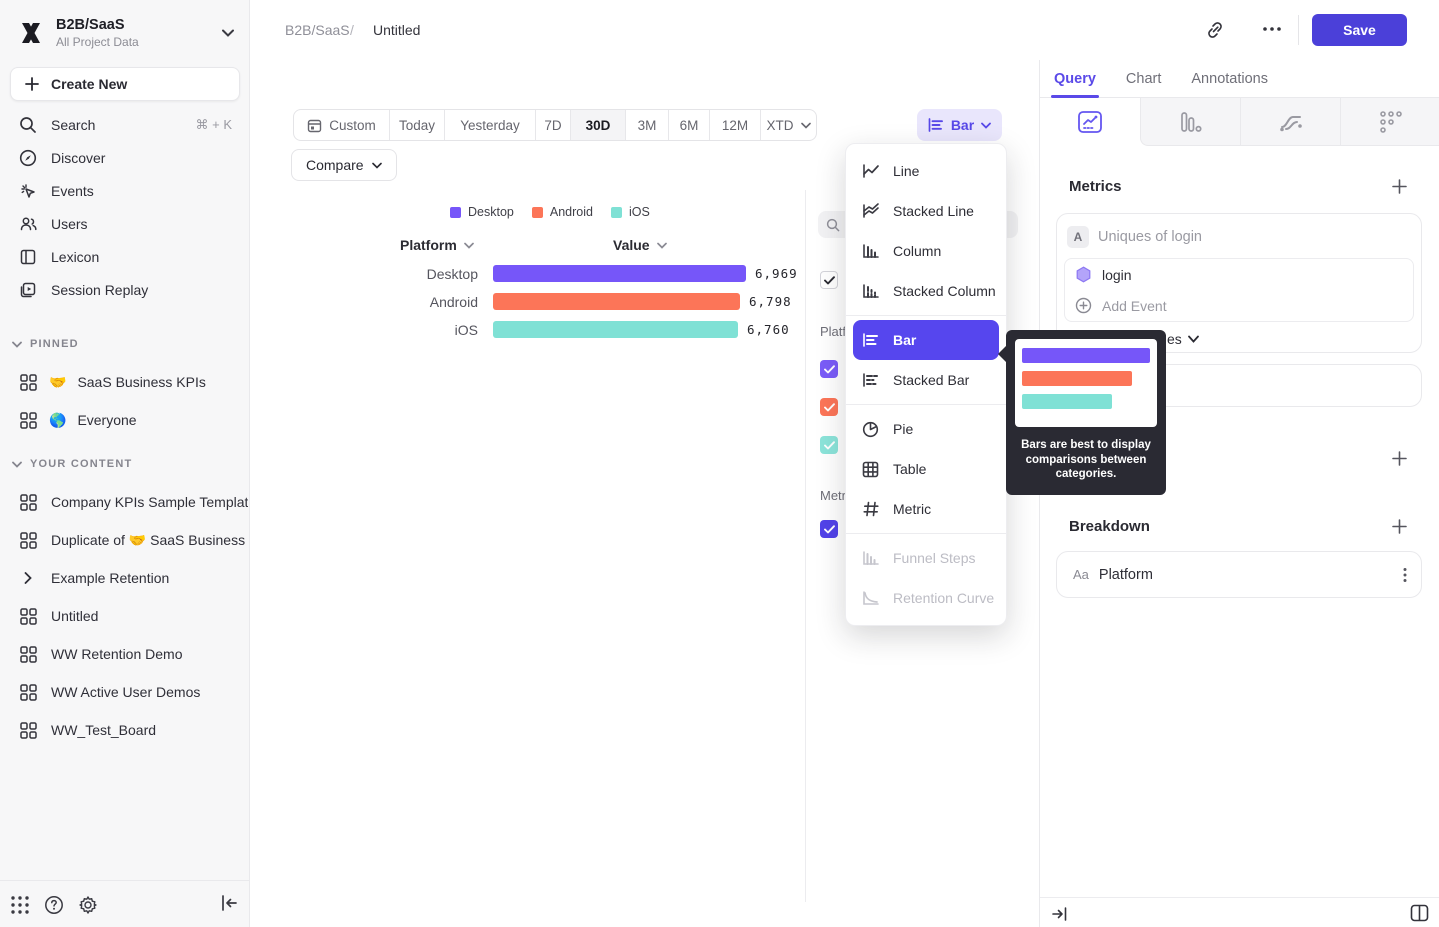 The width and height of the screenshot is (1439, 927). What do you see at coordinates (1229, 78) in the screenshot?
I see `tab-annotations: Annotations` at bounding box center [1229, 78].